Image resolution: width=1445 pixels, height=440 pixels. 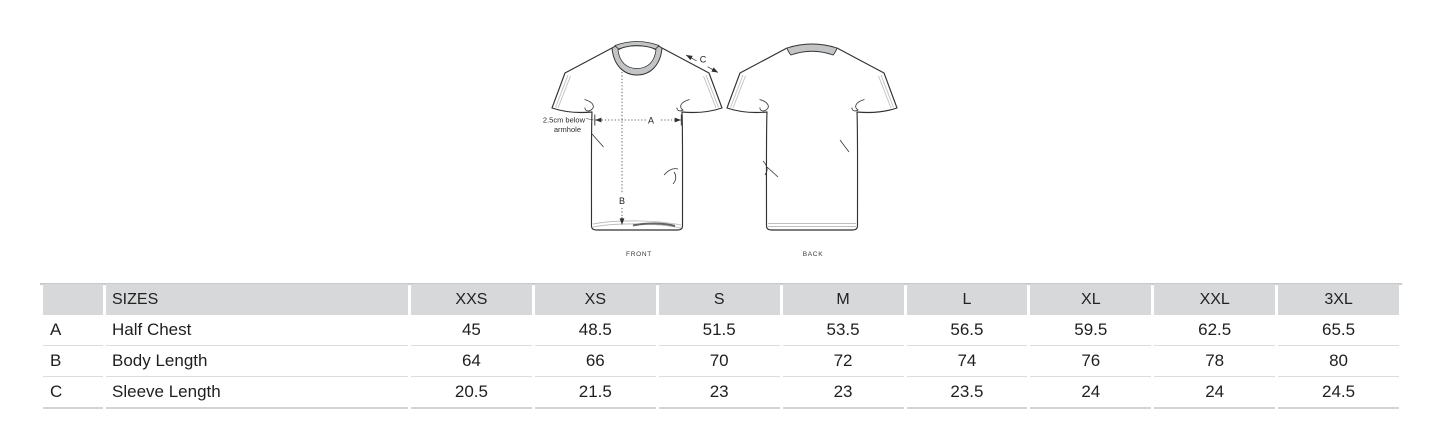 I want to click on row-label: Body Length, so click(x=257, y=361).